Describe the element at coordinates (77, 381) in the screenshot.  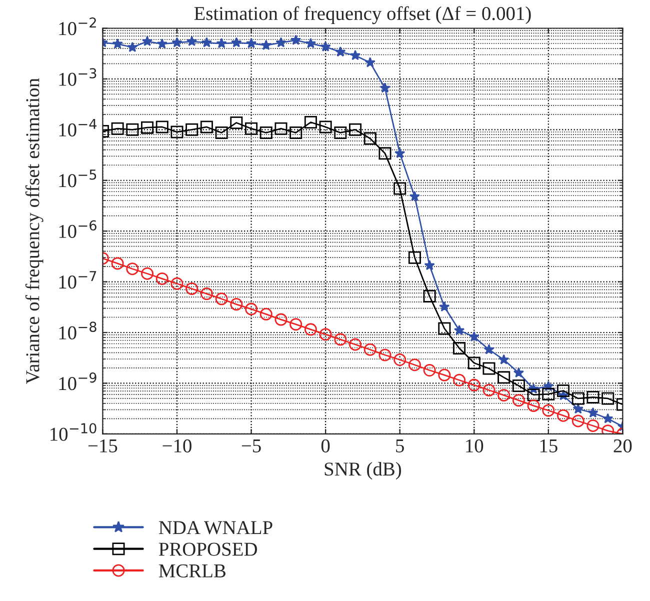
I see `y-tick-label: 10$^{−9}$` at that location.